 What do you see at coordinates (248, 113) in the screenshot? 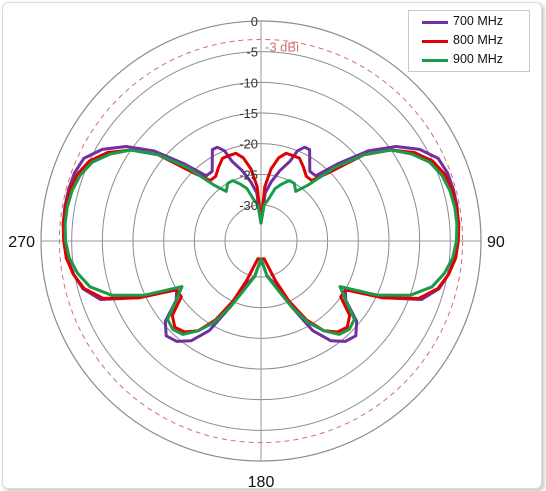
I see `radial-tick-label: -15` at bounding box center [248, 113].